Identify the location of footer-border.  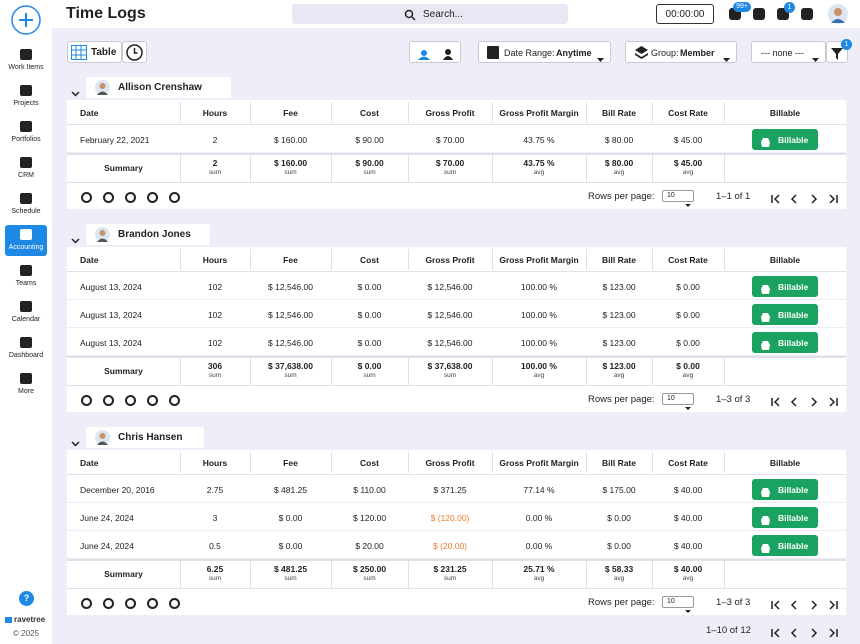
(456, 588).